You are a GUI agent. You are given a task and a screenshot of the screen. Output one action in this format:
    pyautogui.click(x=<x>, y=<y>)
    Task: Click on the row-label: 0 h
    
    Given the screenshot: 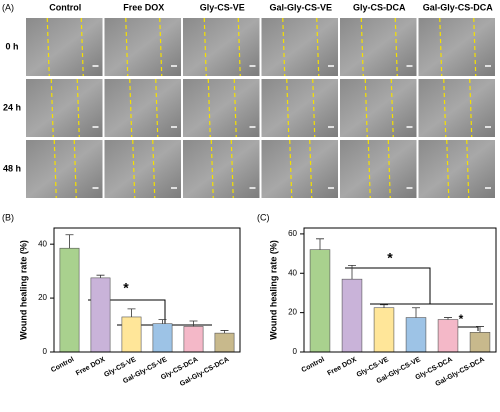 What is the action you would take?
    pyautogui.click(x=11, y=46)
    